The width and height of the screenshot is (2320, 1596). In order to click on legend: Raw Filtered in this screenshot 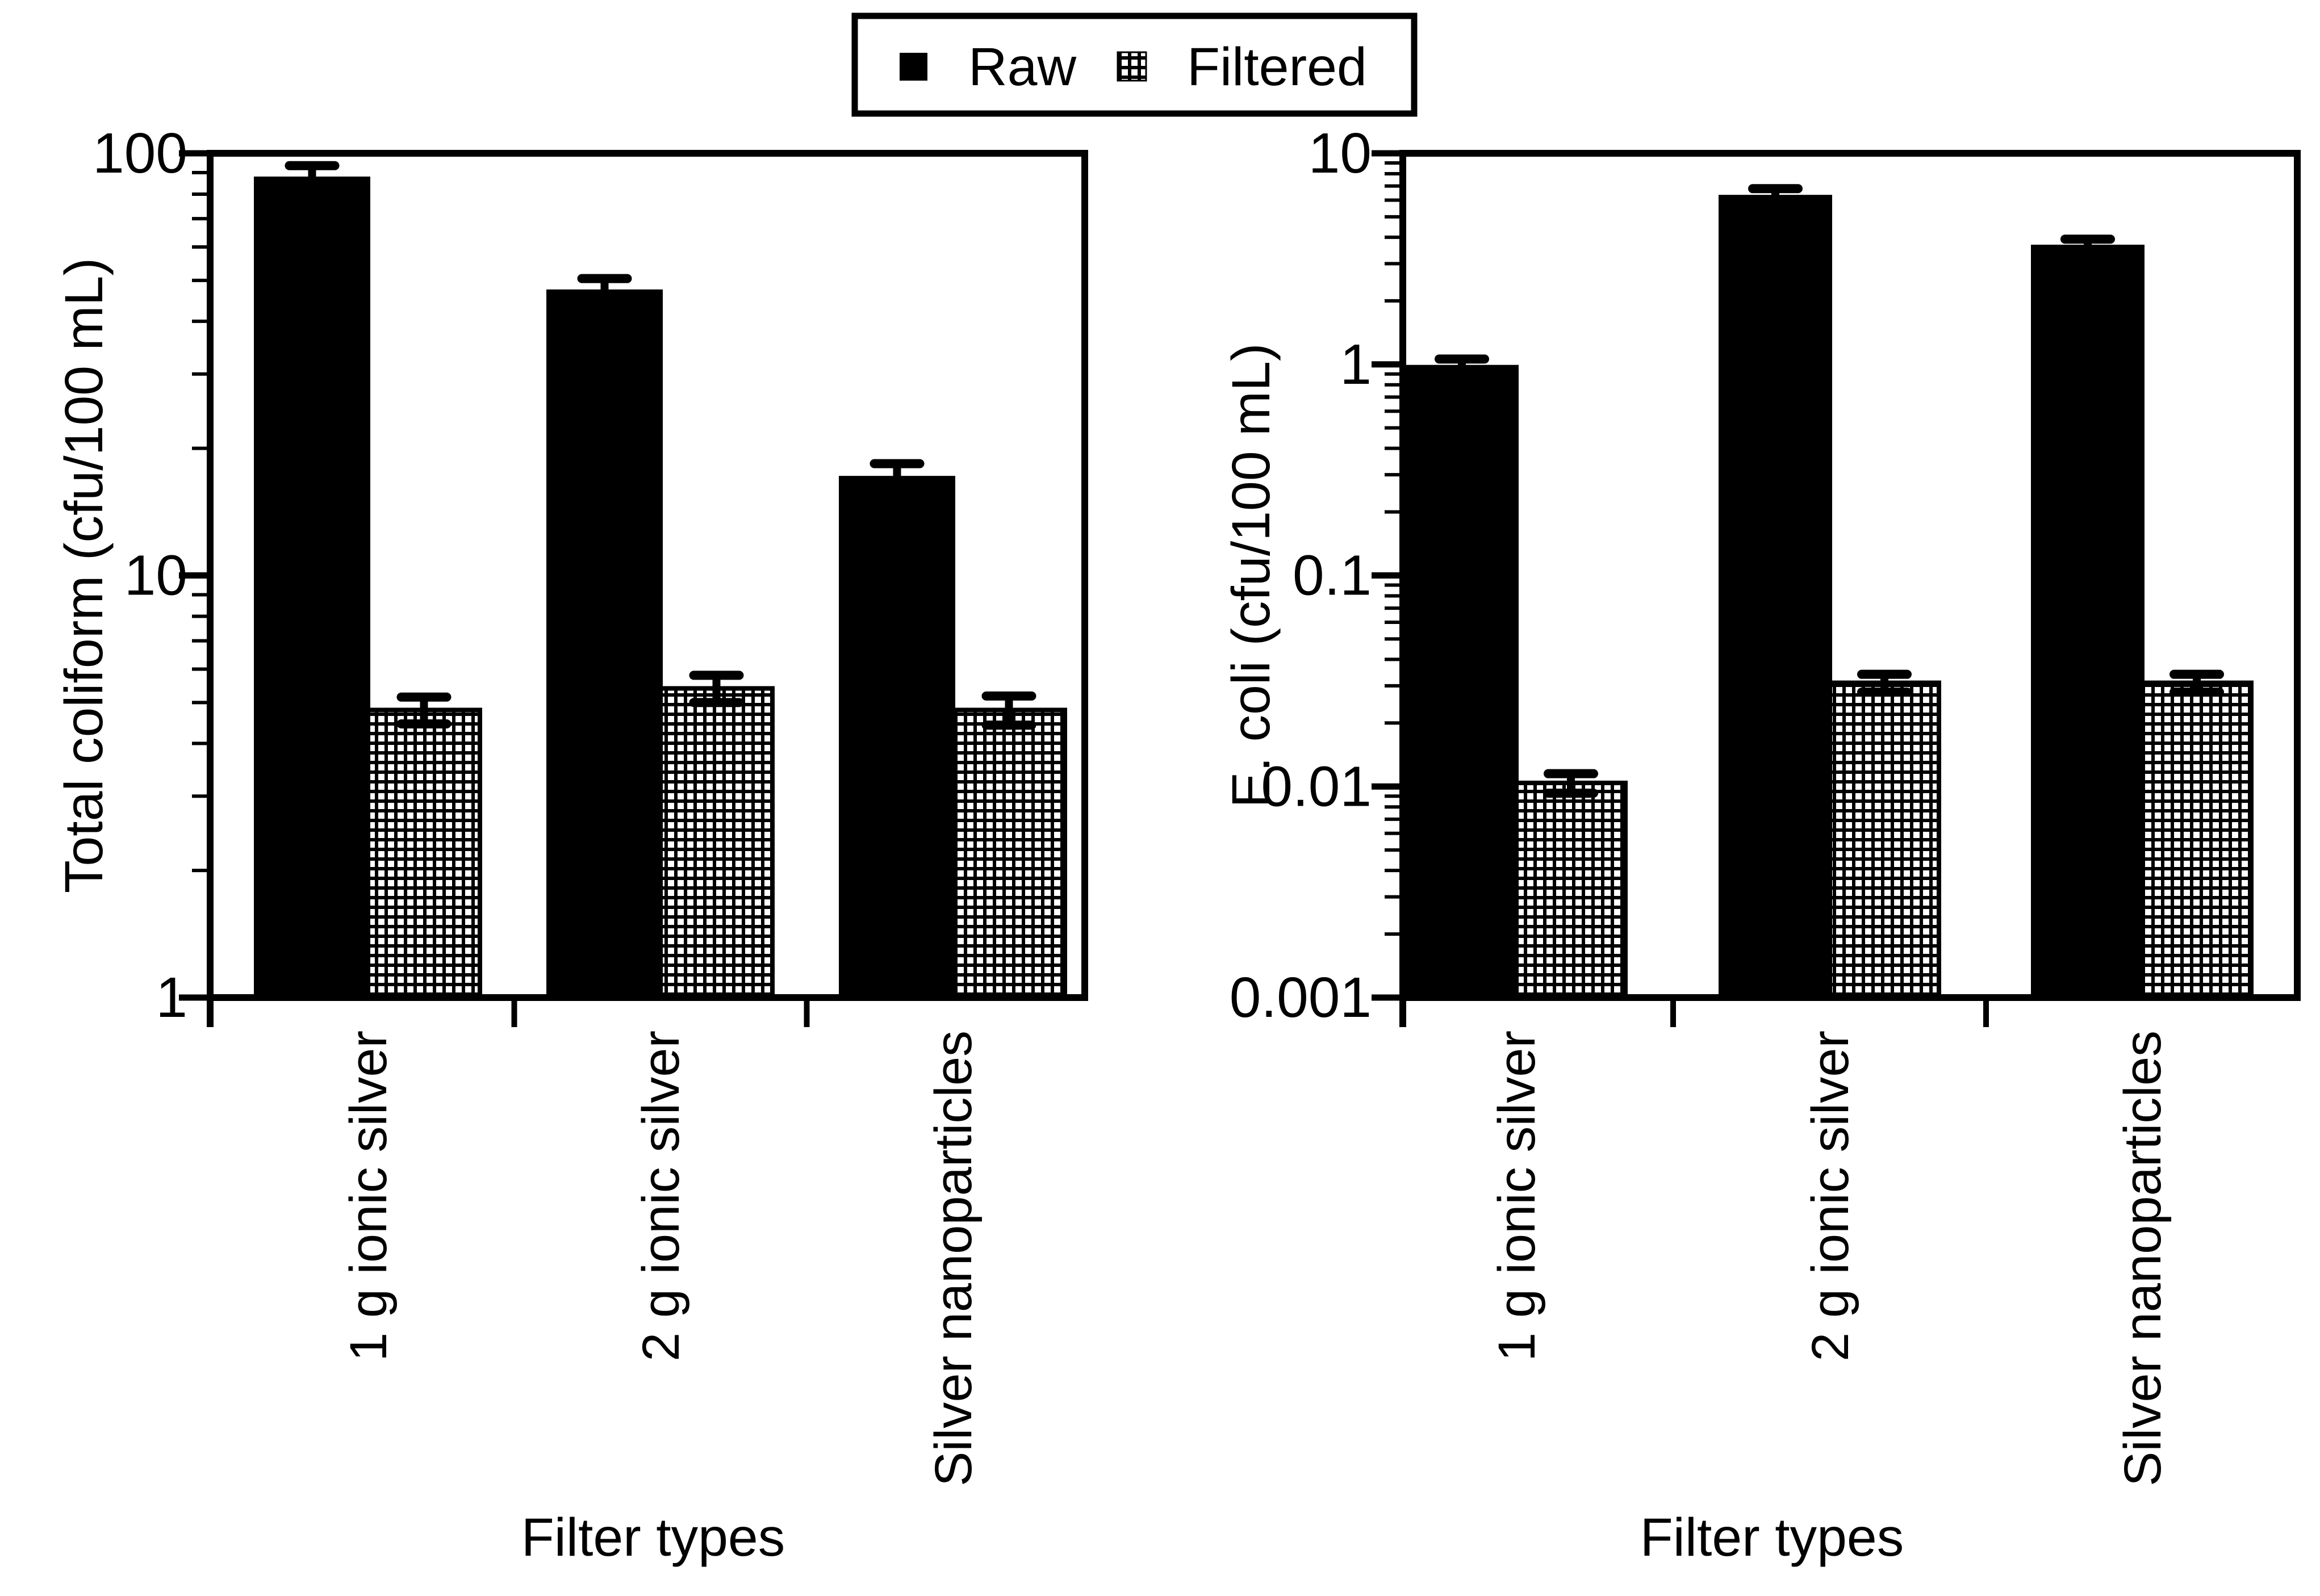, I will do `click(1134, 64)`.